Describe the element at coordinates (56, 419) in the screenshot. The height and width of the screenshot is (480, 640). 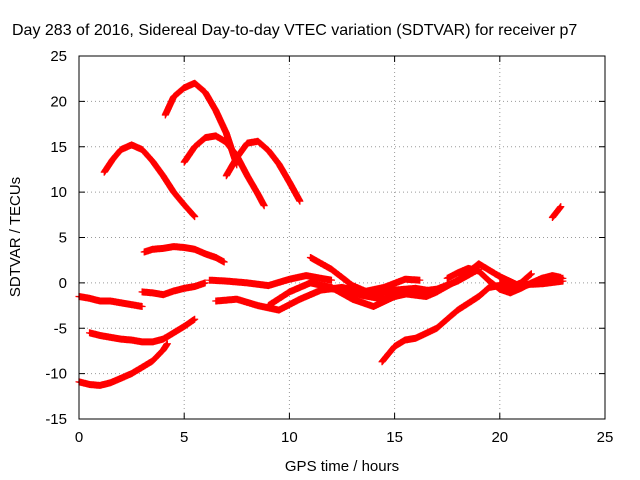
I see `y-tick-label: -15` at that location.